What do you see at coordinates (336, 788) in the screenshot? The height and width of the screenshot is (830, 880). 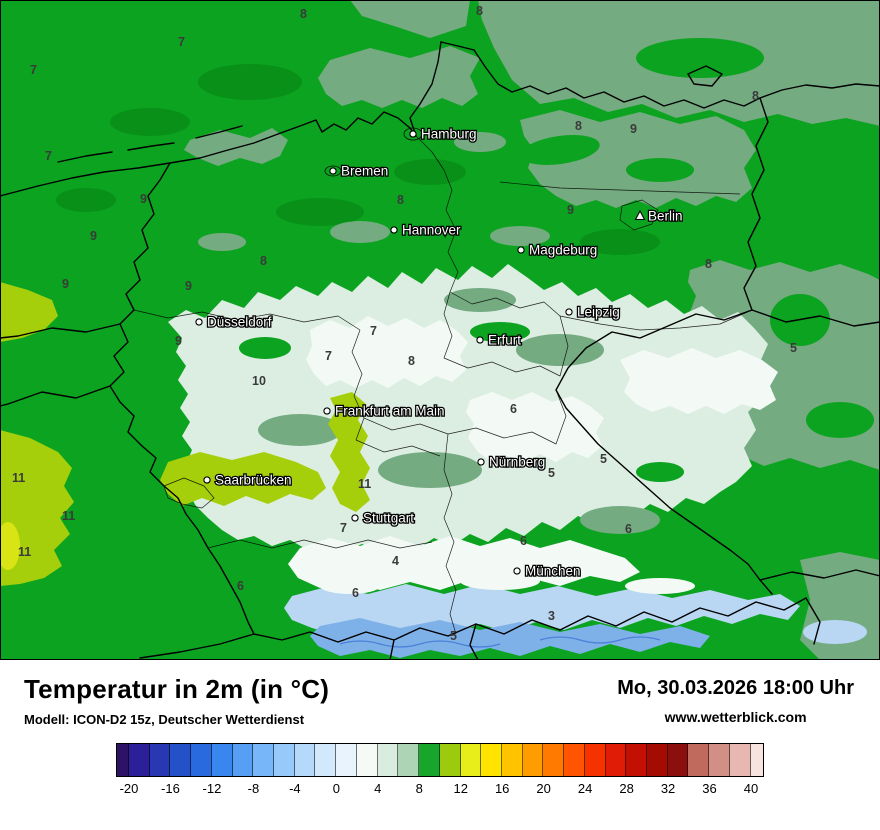 I see `colorbar-tick-label: 0` at bounding box center [336, 788].